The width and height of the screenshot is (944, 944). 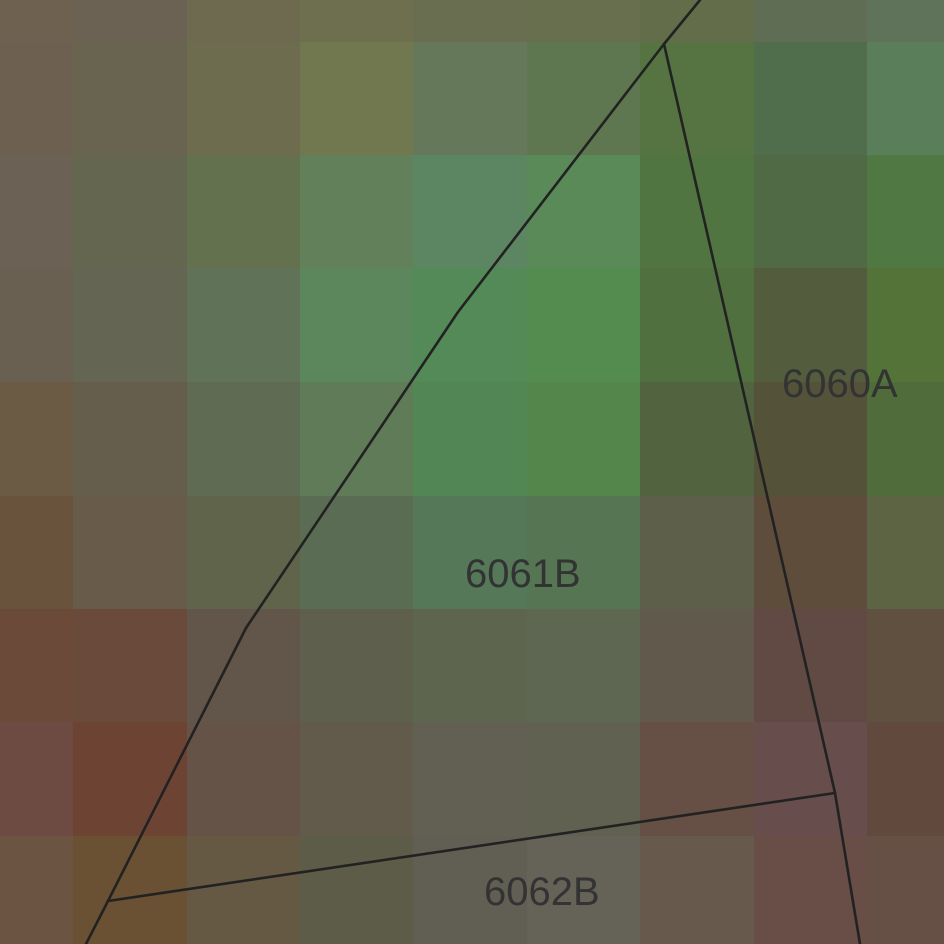 I want to click on parcel-label-6062b: 6062B, so click(x=542, y=892).